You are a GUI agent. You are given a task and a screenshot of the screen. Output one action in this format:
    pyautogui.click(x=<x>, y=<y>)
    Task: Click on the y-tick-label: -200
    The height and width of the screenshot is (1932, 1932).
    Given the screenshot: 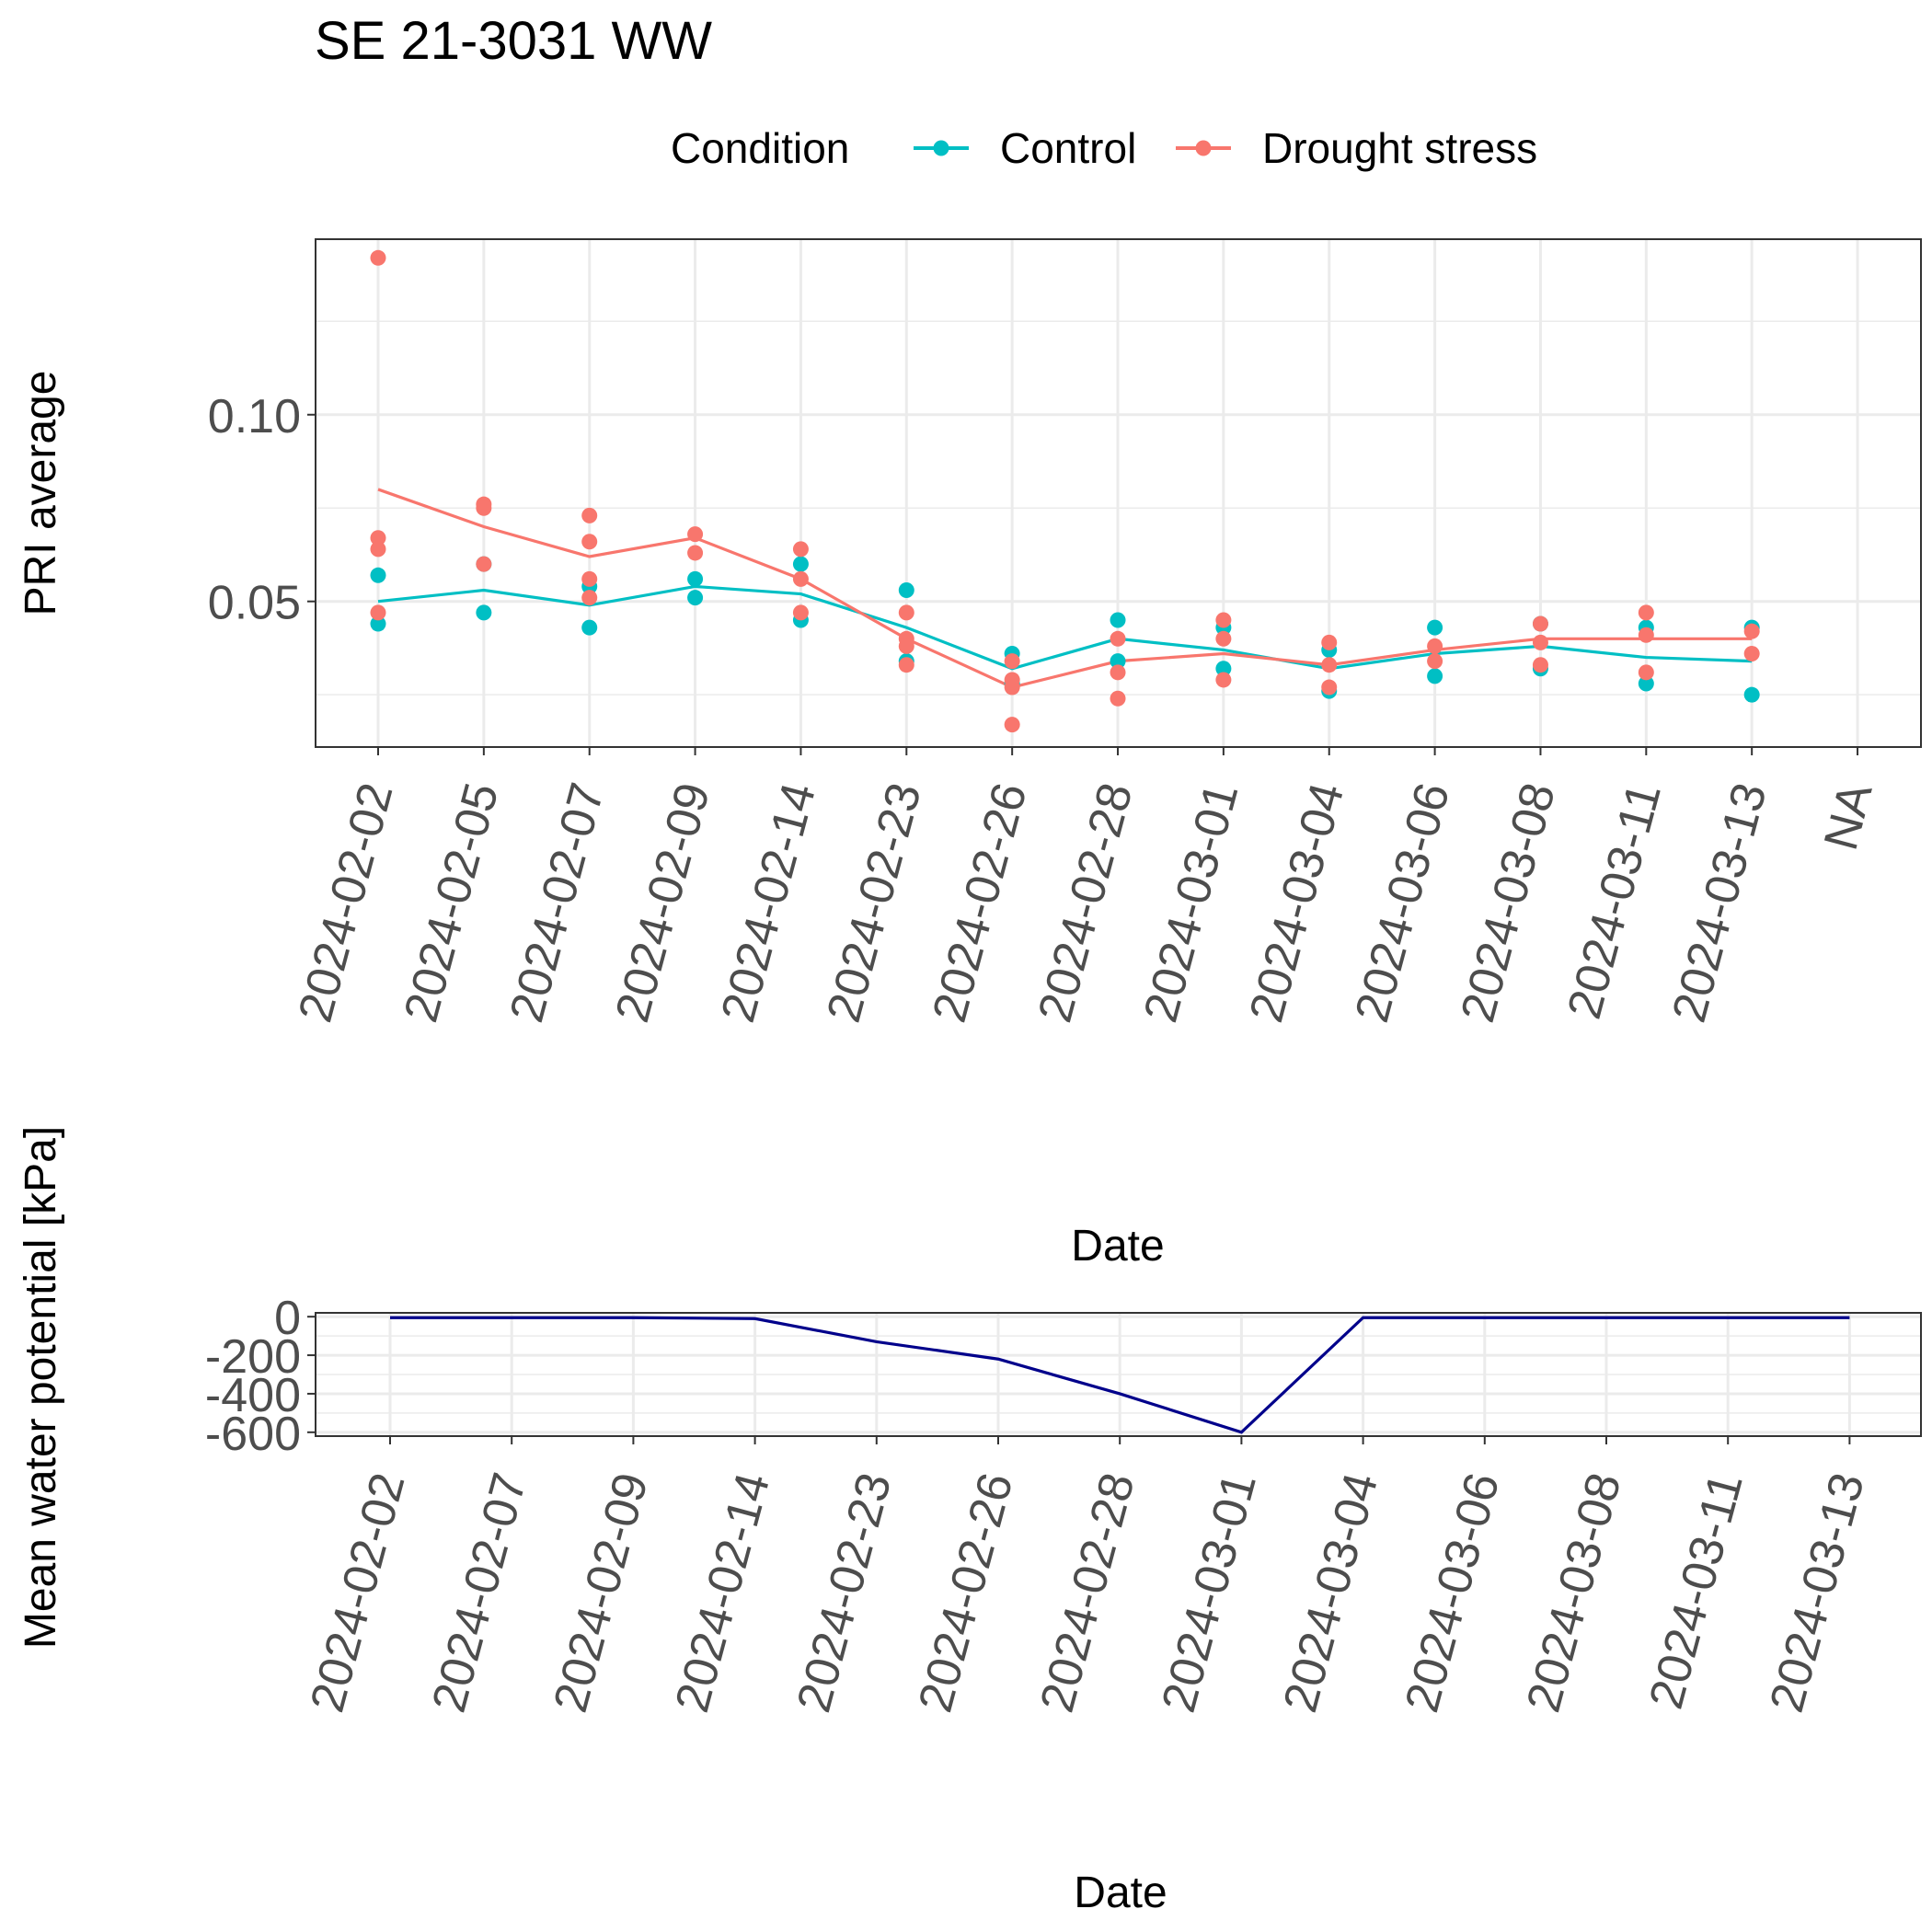 What is the action you would take?
    pyautogui.click(x=253, y=1357)
    